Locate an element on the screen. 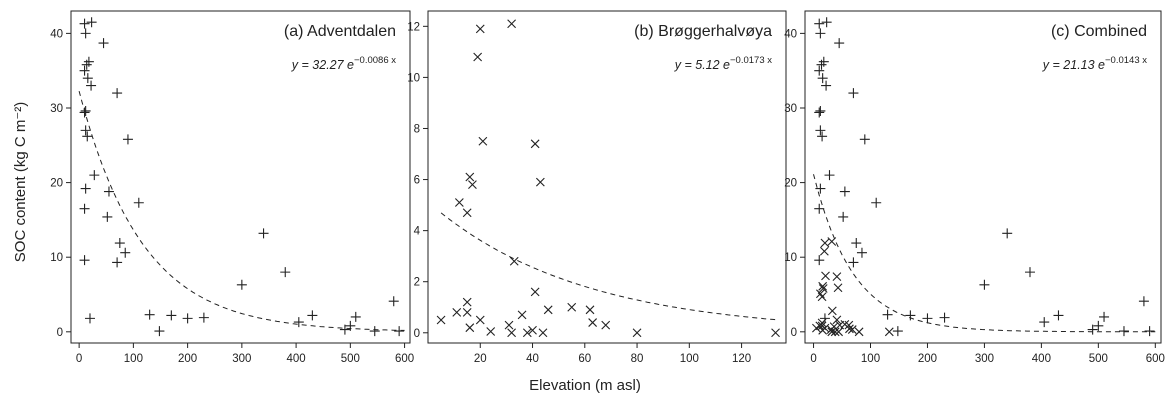  x-tick-label: 80 is located at coordinates (637, 359).